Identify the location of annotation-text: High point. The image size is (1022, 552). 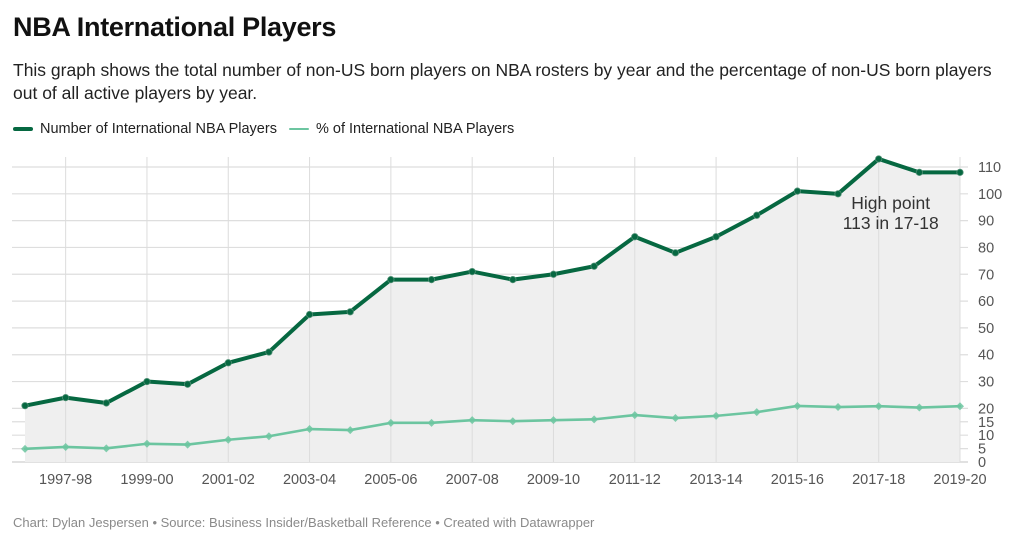
(890, 203).